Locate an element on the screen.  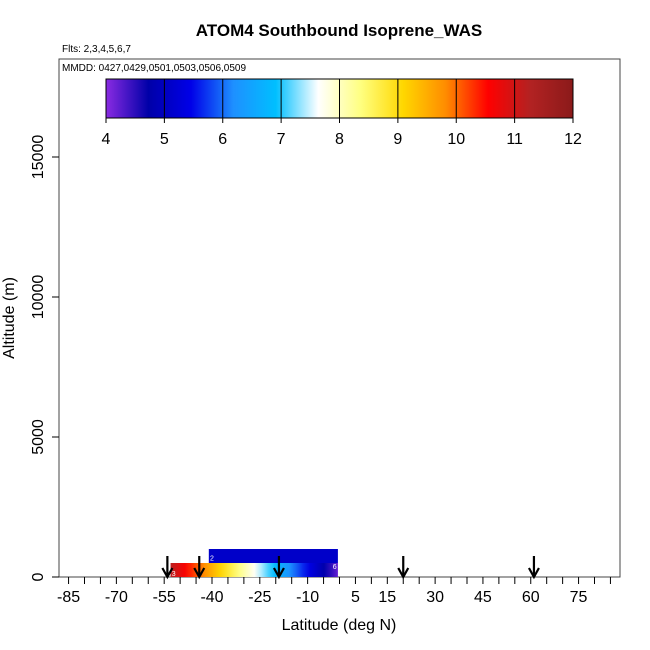
colorbar-tick-label: 6 is located at coordinates (222, 139).